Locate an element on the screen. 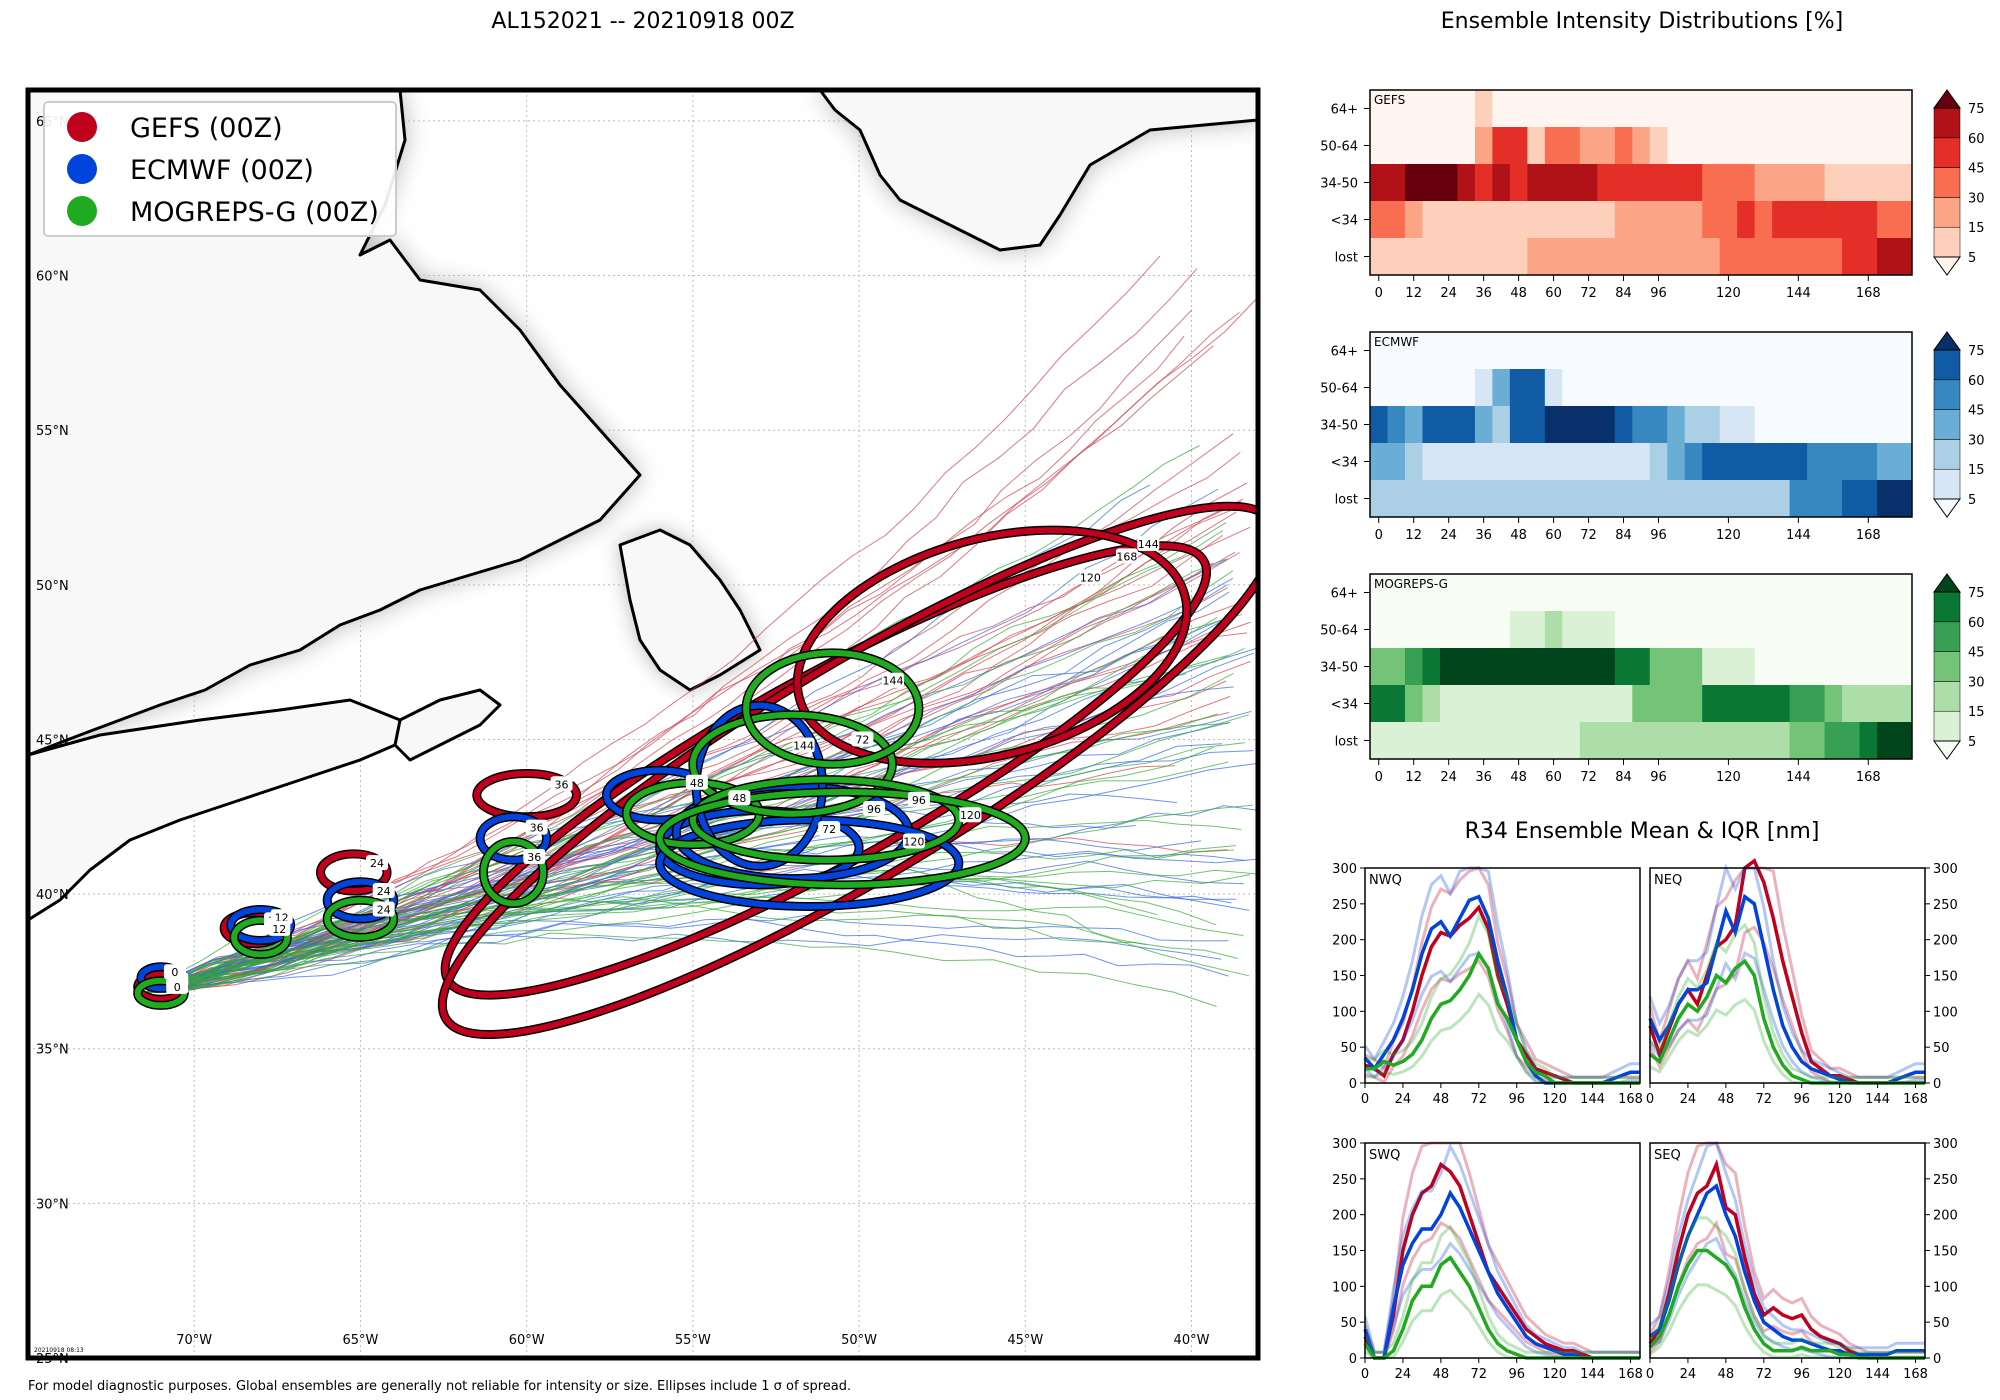 This screenshot has height=1400, width=2000. r34-y-tick-label: 250 is located at coordinates (1344, 1180).